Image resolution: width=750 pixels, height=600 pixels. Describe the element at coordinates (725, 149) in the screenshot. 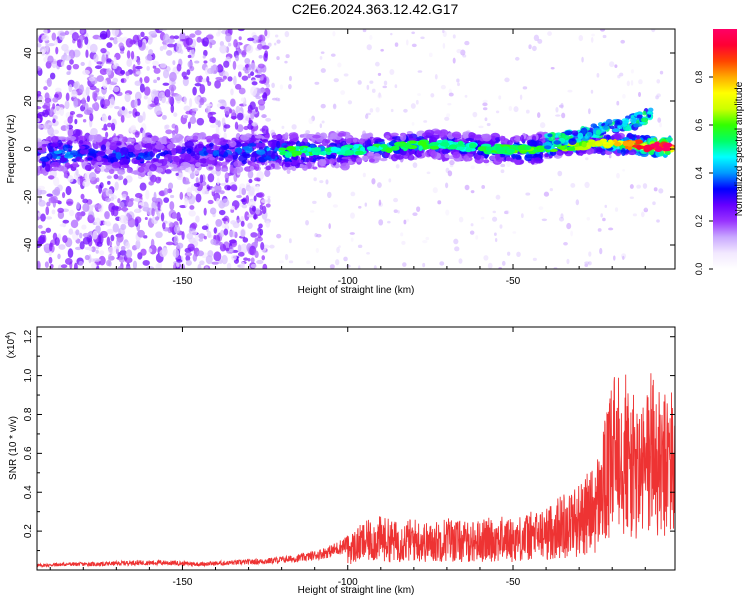

I see `colorbar-gradient` at that location.